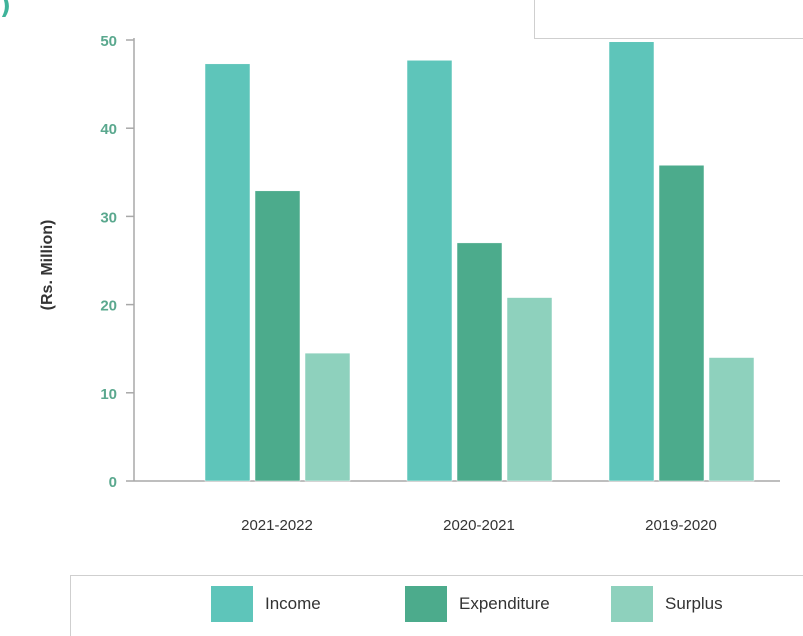 The image size is (803, 636). I want to click on legend: Income Expenditure Surplus, so click(436, 605).